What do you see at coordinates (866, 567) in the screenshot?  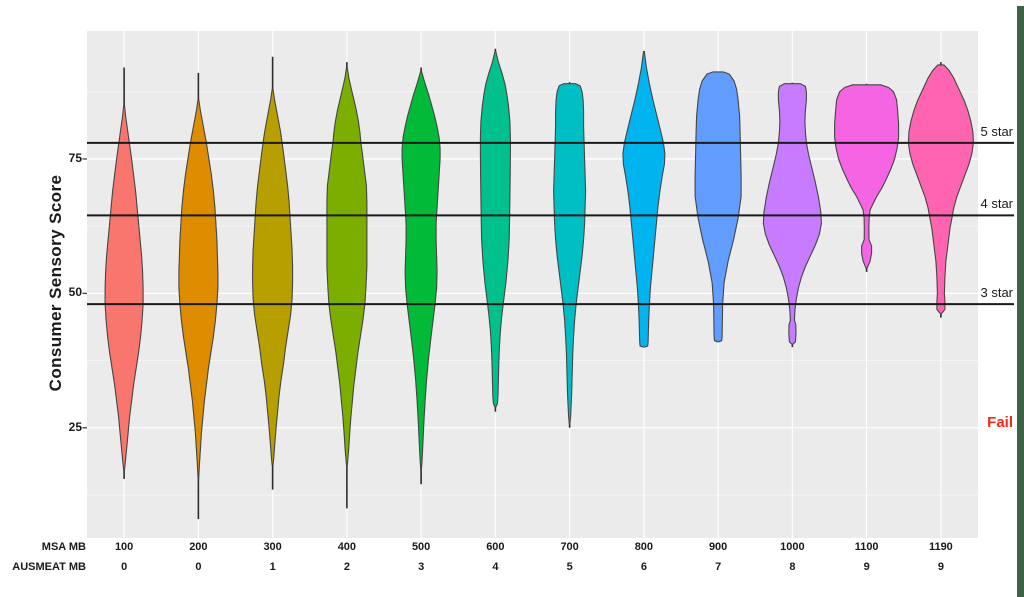 I see `x-label-ausmeat-1100: 9` at bounding box center [866, 567].